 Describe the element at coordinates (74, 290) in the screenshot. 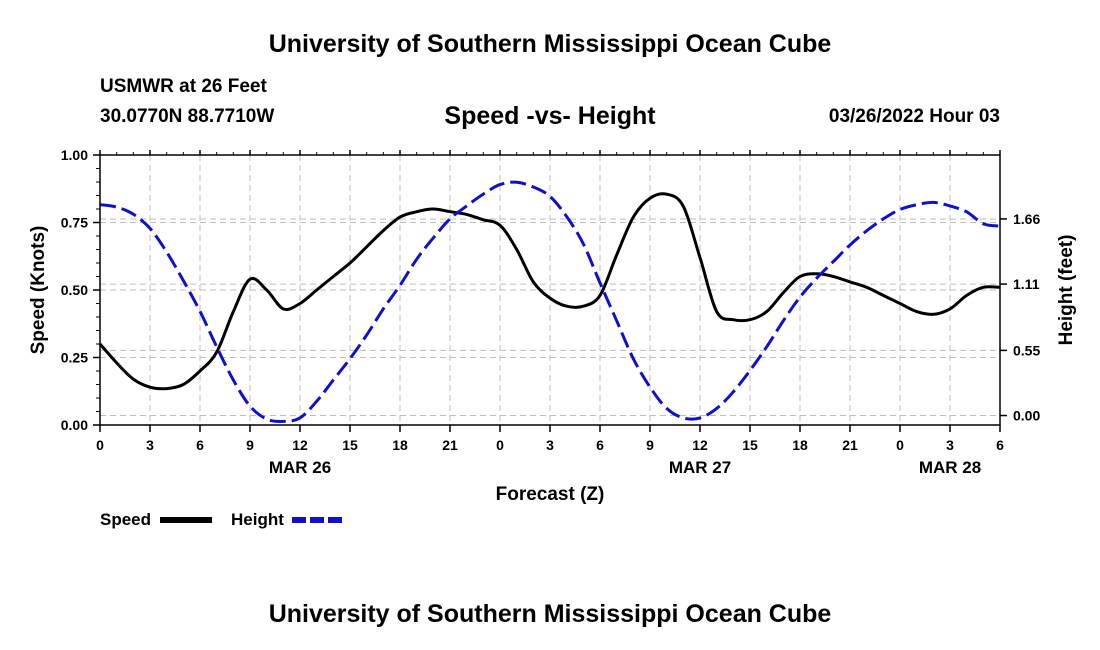

I see `y-tick-label: 0.50` at that location.